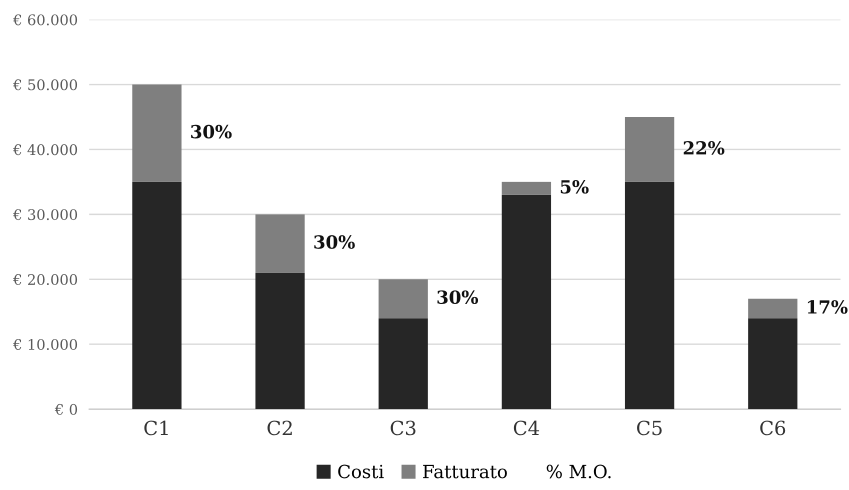 The image size is (849, 490). What do you see at coordinates (773, 428) in the screenshot?
I see `x-tick-label: C6` at bounding box center [773, 428].